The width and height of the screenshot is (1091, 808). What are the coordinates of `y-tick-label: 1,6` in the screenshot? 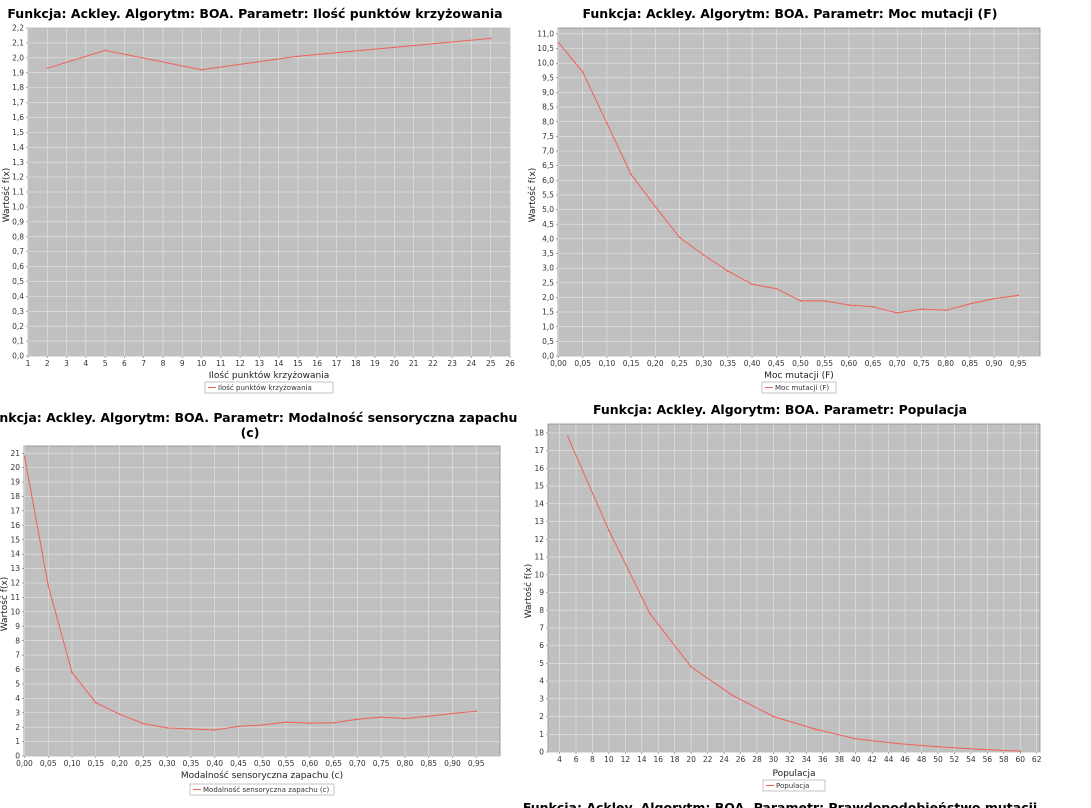 It's located at (18, 117).